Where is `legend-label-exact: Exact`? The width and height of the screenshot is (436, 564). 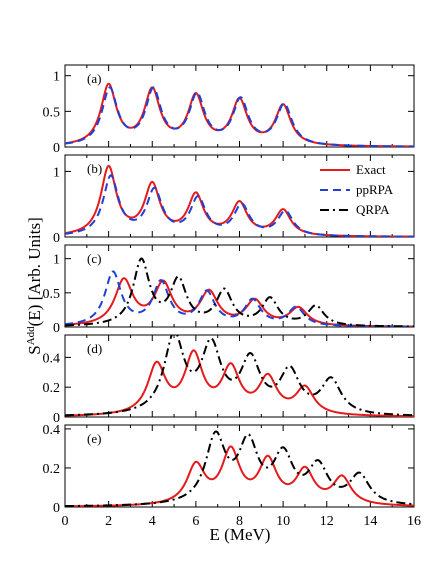 legend-label-exact: Exact is located at coordinates (371, 169).